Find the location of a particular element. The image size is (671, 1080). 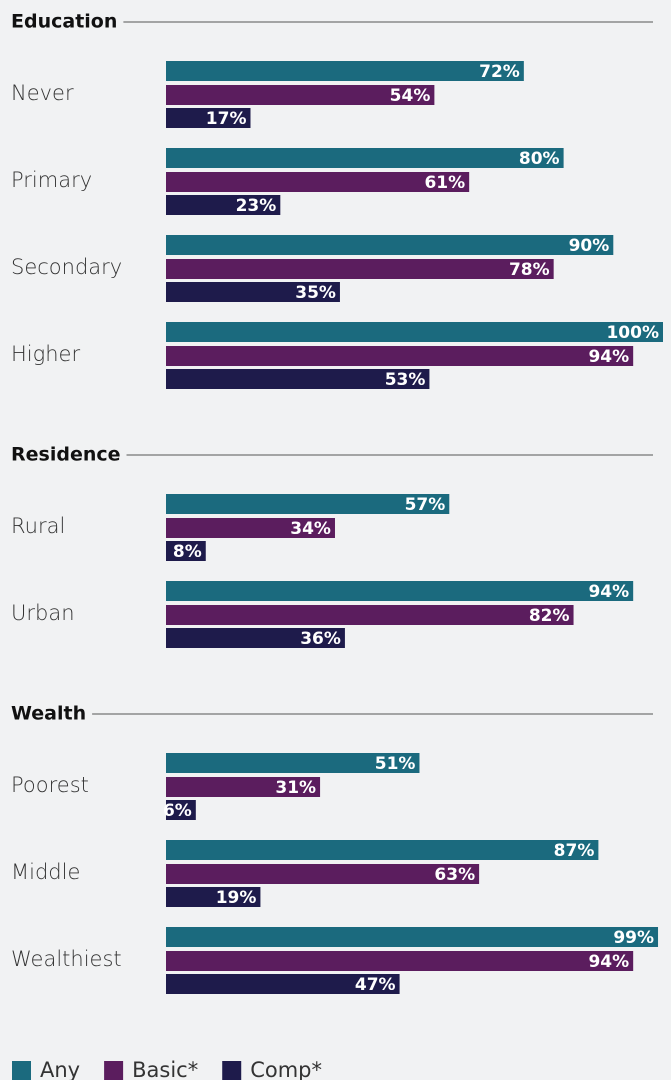

value-label: 100% is located at coordinates (632, 333).